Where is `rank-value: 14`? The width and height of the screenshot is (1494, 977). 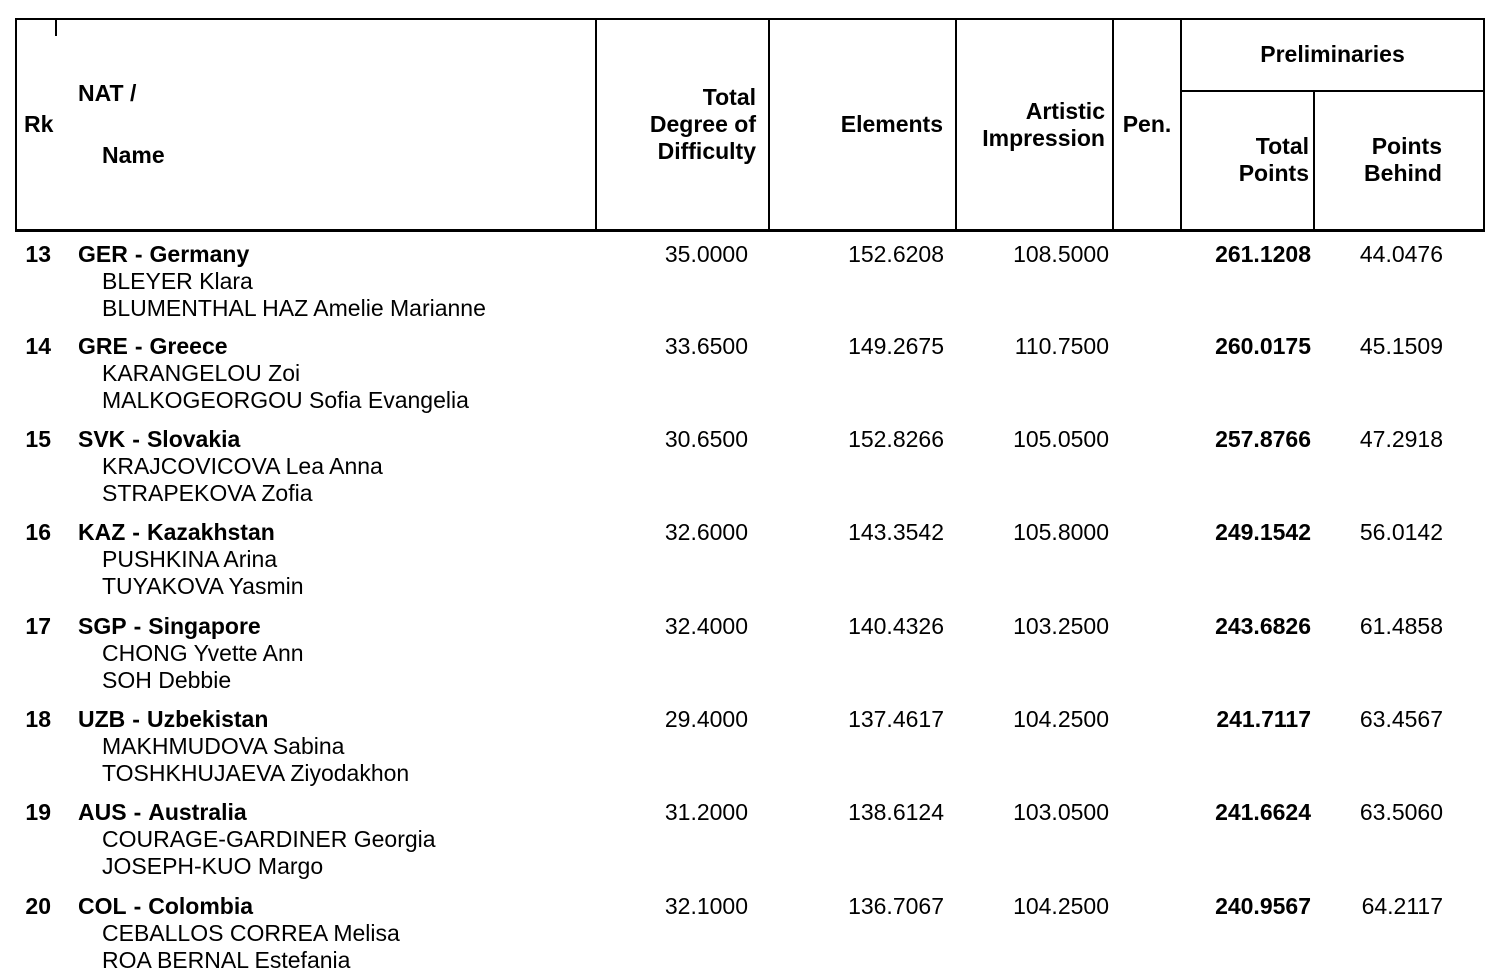 rank-value: 14 is located at coordinates (38, 345).